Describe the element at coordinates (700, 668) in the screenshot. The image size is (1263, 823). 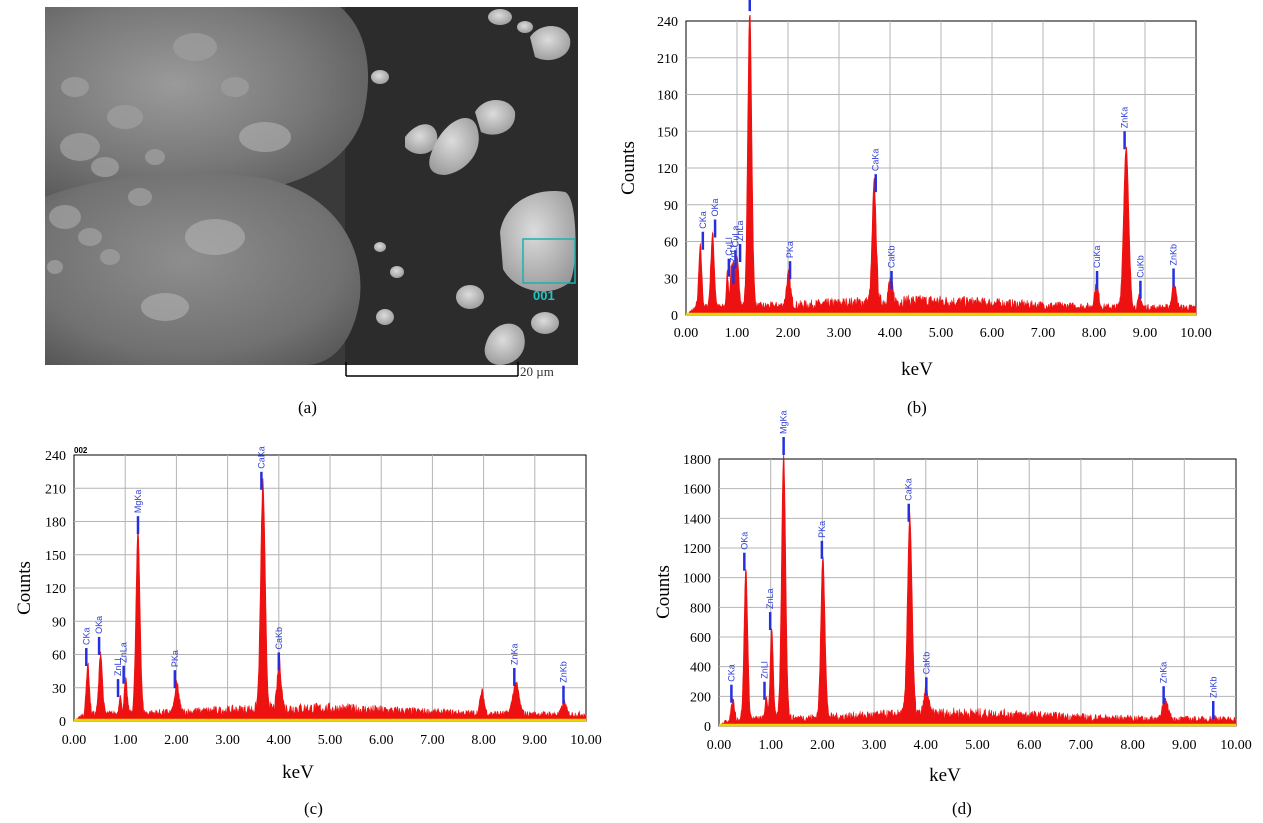
I see `y-tick-label: 400` at that location.